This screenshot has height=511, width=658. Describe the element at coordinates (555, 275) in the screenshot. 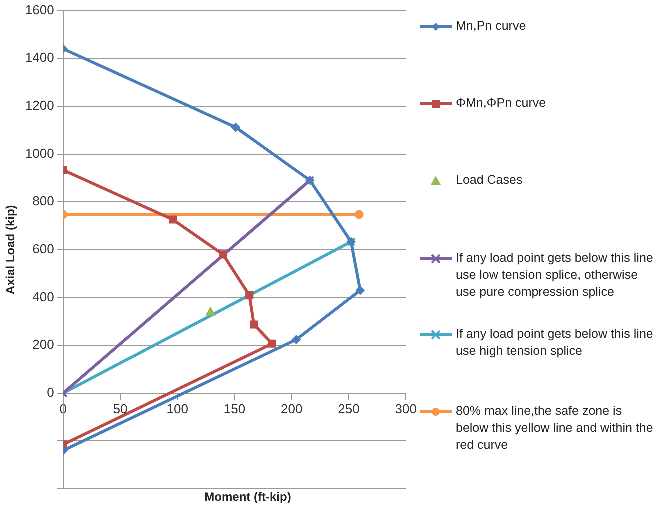

I see `legend-label: If any load point gets below this line use low tension splice, otherwise use pure compression splice` at that location.